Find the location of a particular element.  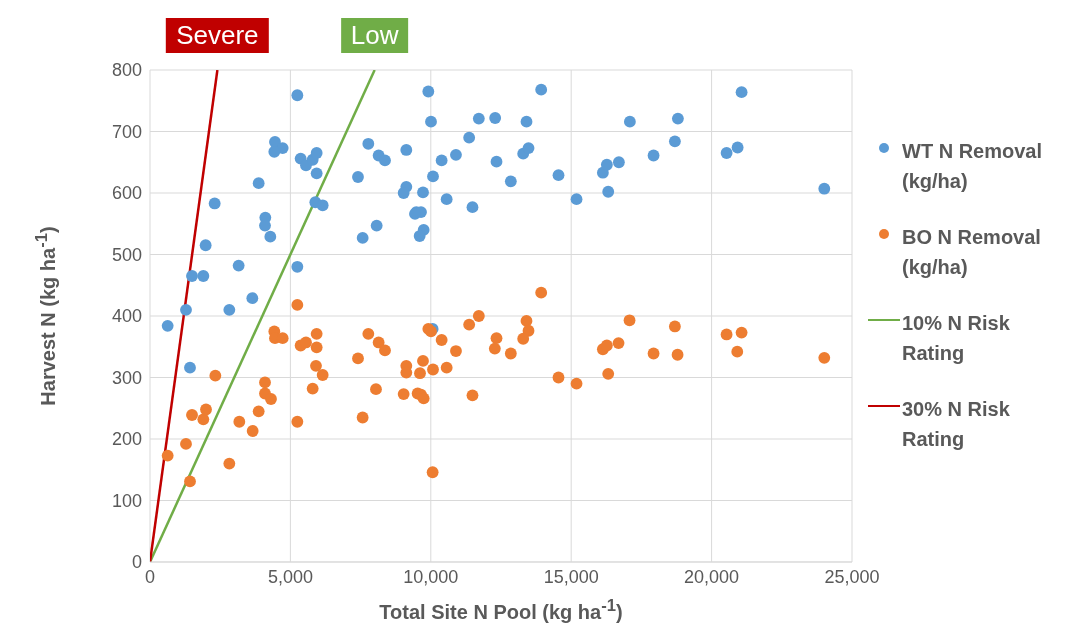

y-tick-label: 600 is located at coordinates (126, 193).